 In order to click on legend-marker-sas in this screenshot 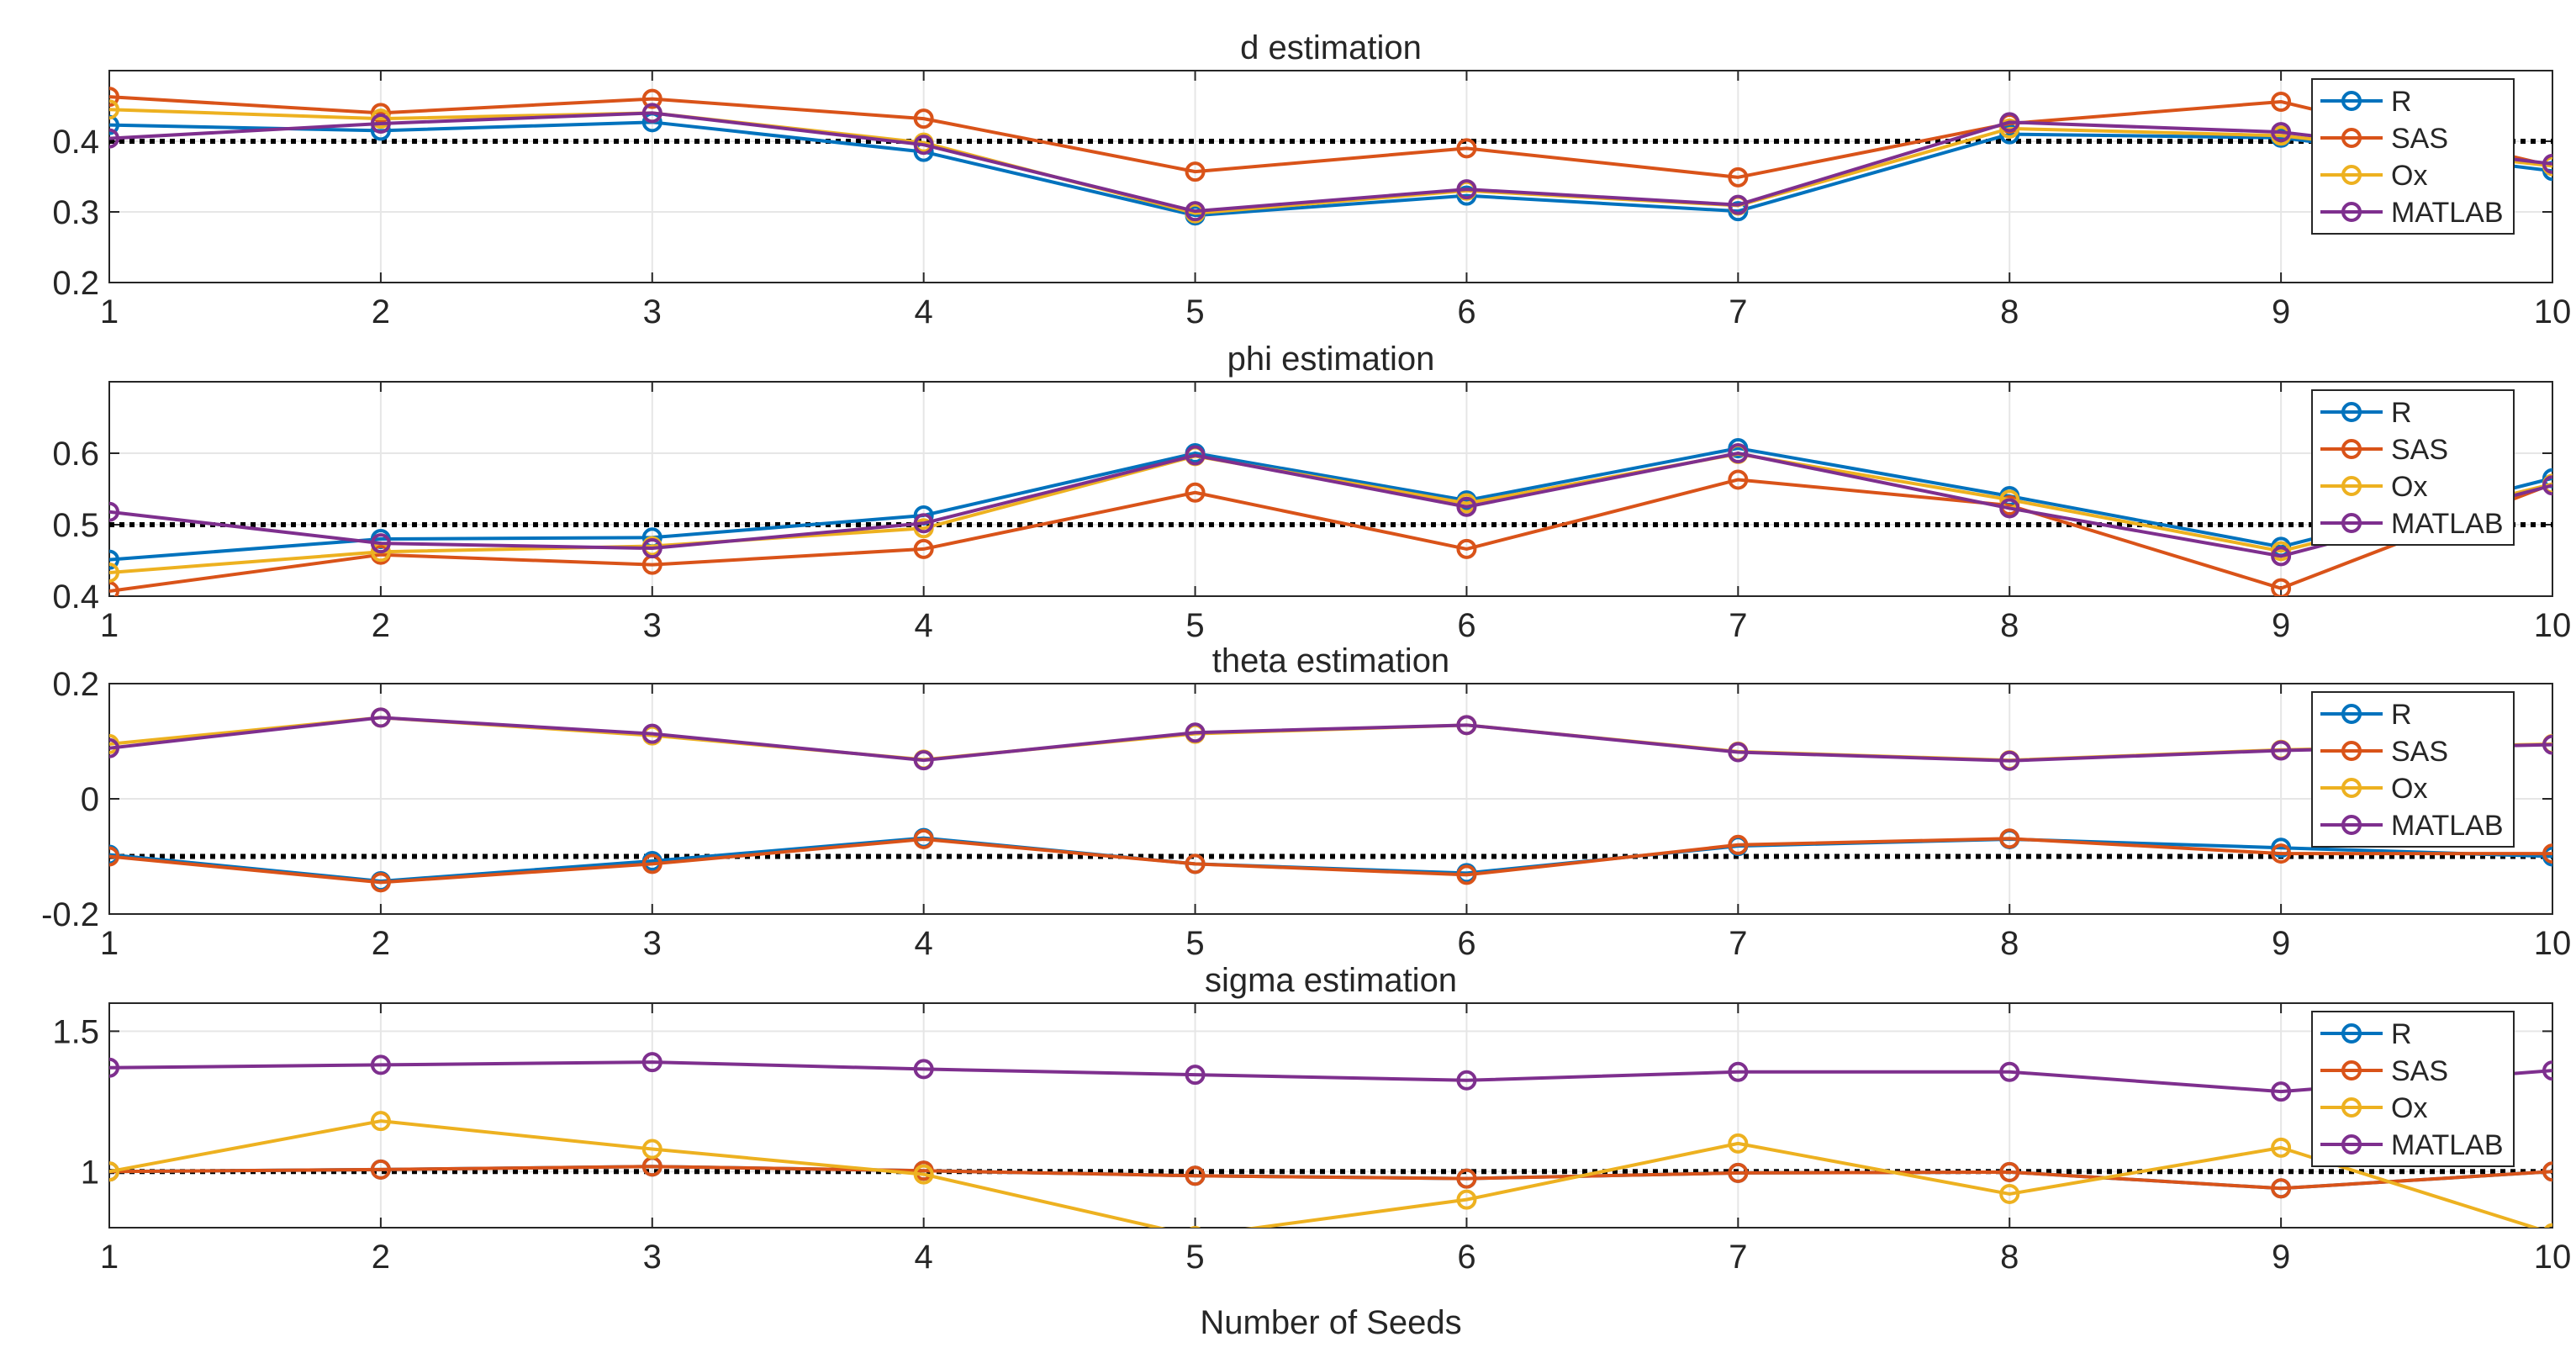, I will do `click(2351, 449)`.